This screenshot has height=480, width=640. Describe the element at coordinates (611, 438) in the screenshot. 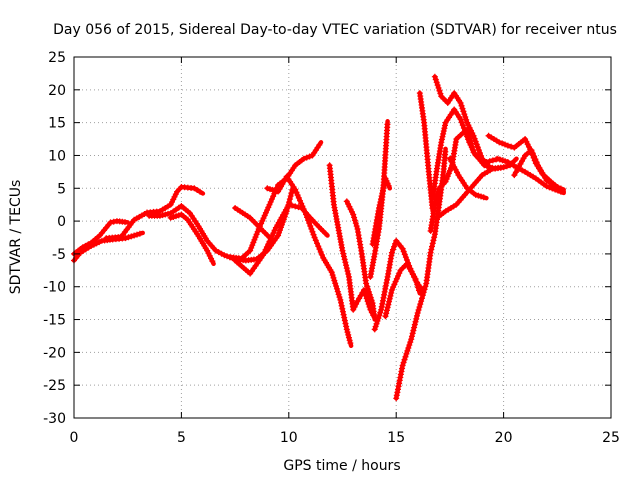

I see `x-tick-label: 25` at that location.